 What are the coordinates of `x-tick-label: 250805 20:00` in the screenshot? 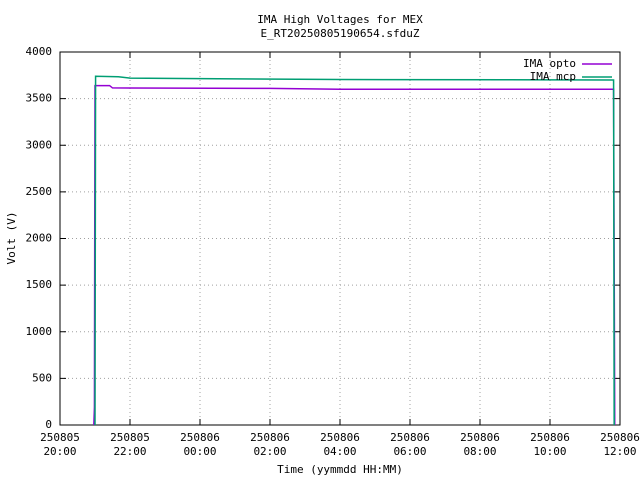 It's located at (60, 444).